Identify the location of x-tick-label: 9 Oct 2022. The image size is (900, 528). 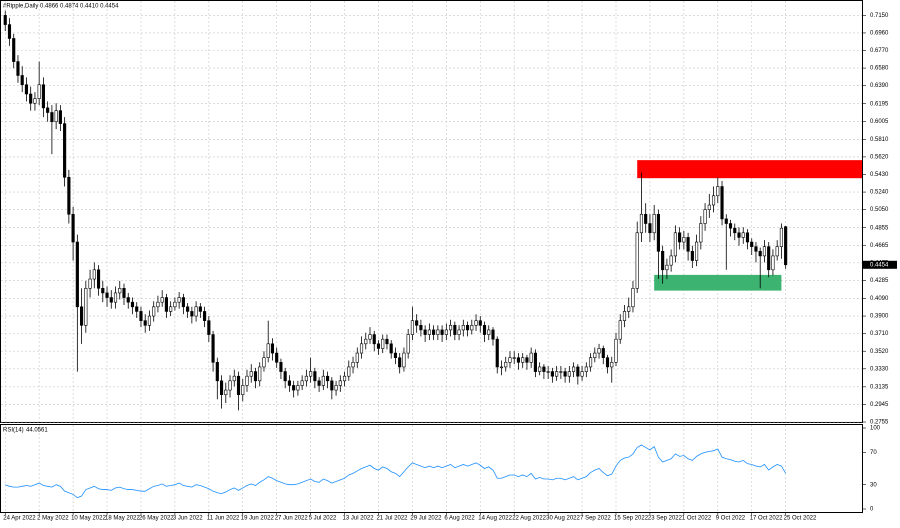
(731, 519).